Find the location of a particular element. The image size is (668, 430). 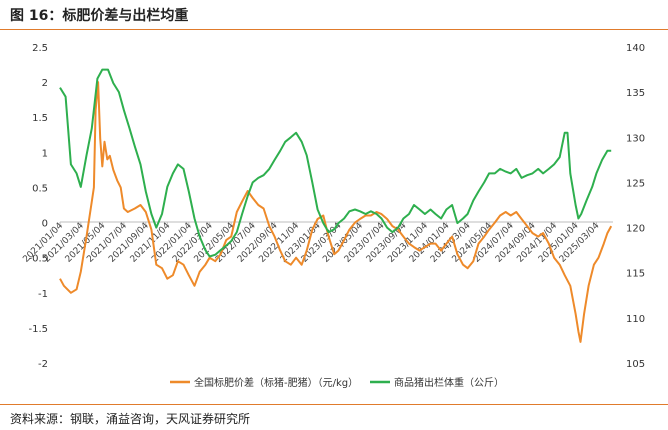

left-axis-tick-label: -1.5 is located at coordinates (38, 329).